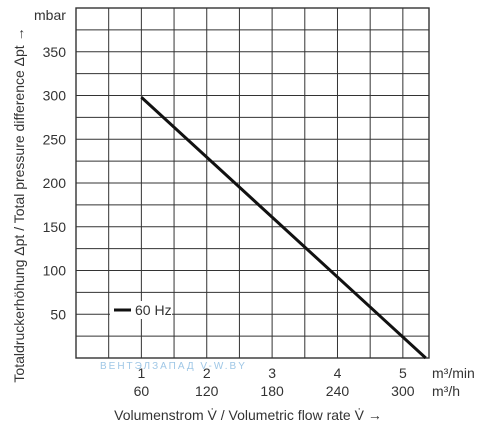 This screenshot has height=427, width=477. Describe the element at coordinates (403, 373) in the screenshot. I see `x-tick-label-min: 5` at that location.